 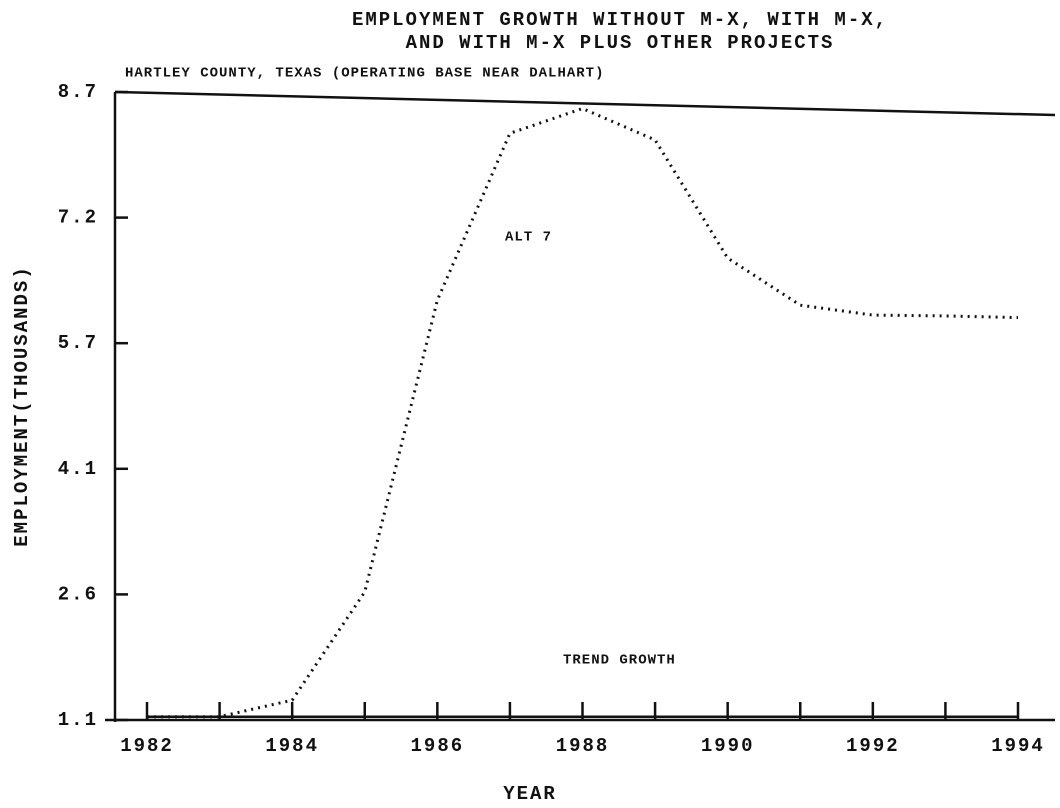 I want to click on x-axis-label: YEAR, so click(x=530, y=794).